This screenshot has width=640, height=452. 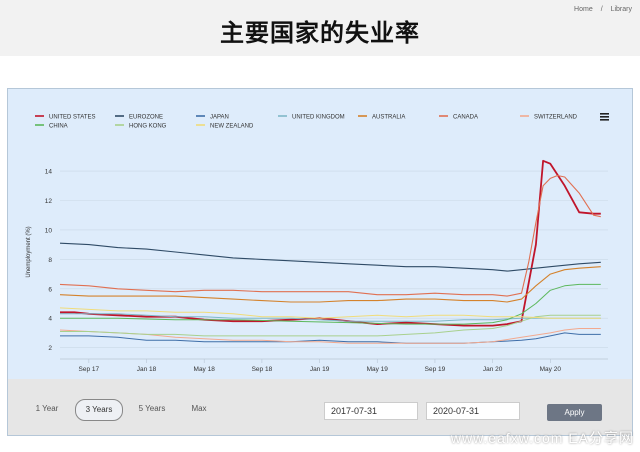 What do you see at coordinates (371, 411) in the screenshot?
I see `from-date-input` at bounding box center [371, 411].